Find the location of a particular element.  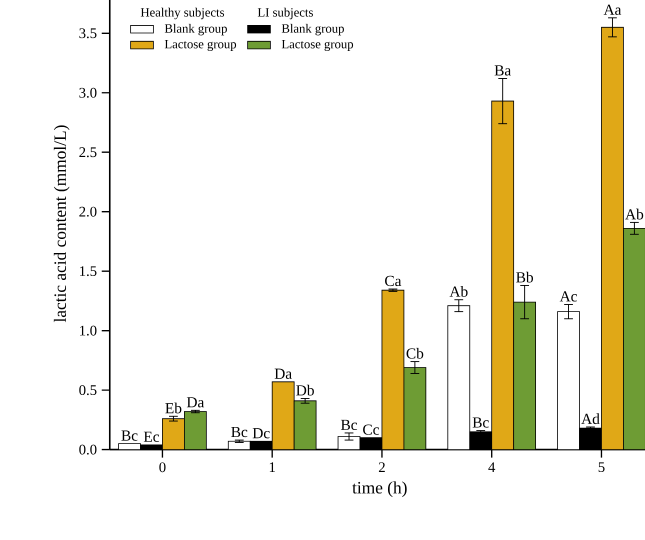

data-label: Dc is located at coordinates (261, 433).